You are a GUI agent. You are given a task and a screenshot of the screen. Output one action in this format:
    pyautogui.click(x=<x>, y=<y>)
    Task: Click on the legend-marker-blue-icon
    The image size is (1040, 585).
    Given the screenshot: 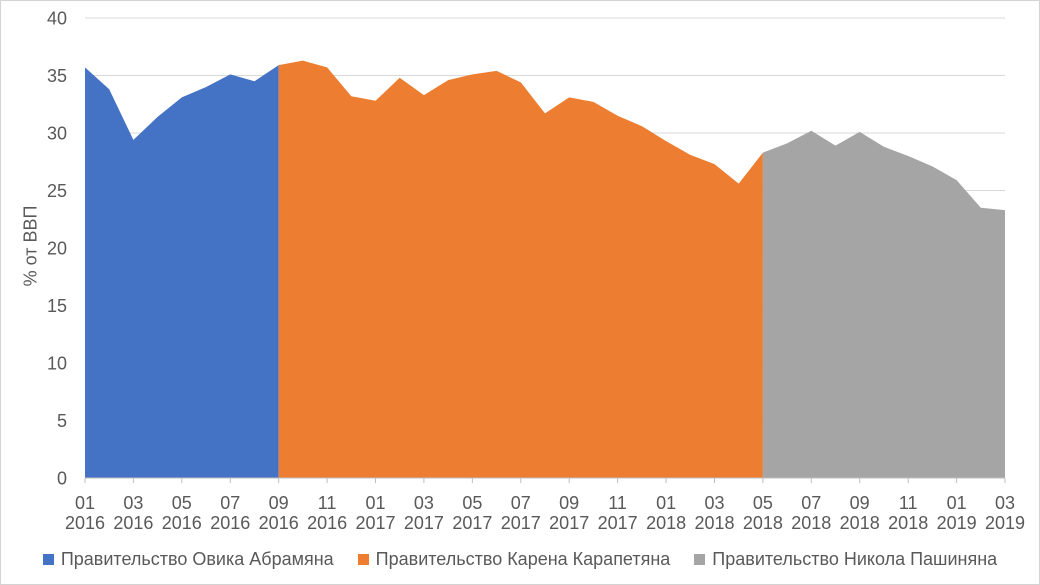 What is the action you would take?
    pyautogui.click(x=48, y=559)
    